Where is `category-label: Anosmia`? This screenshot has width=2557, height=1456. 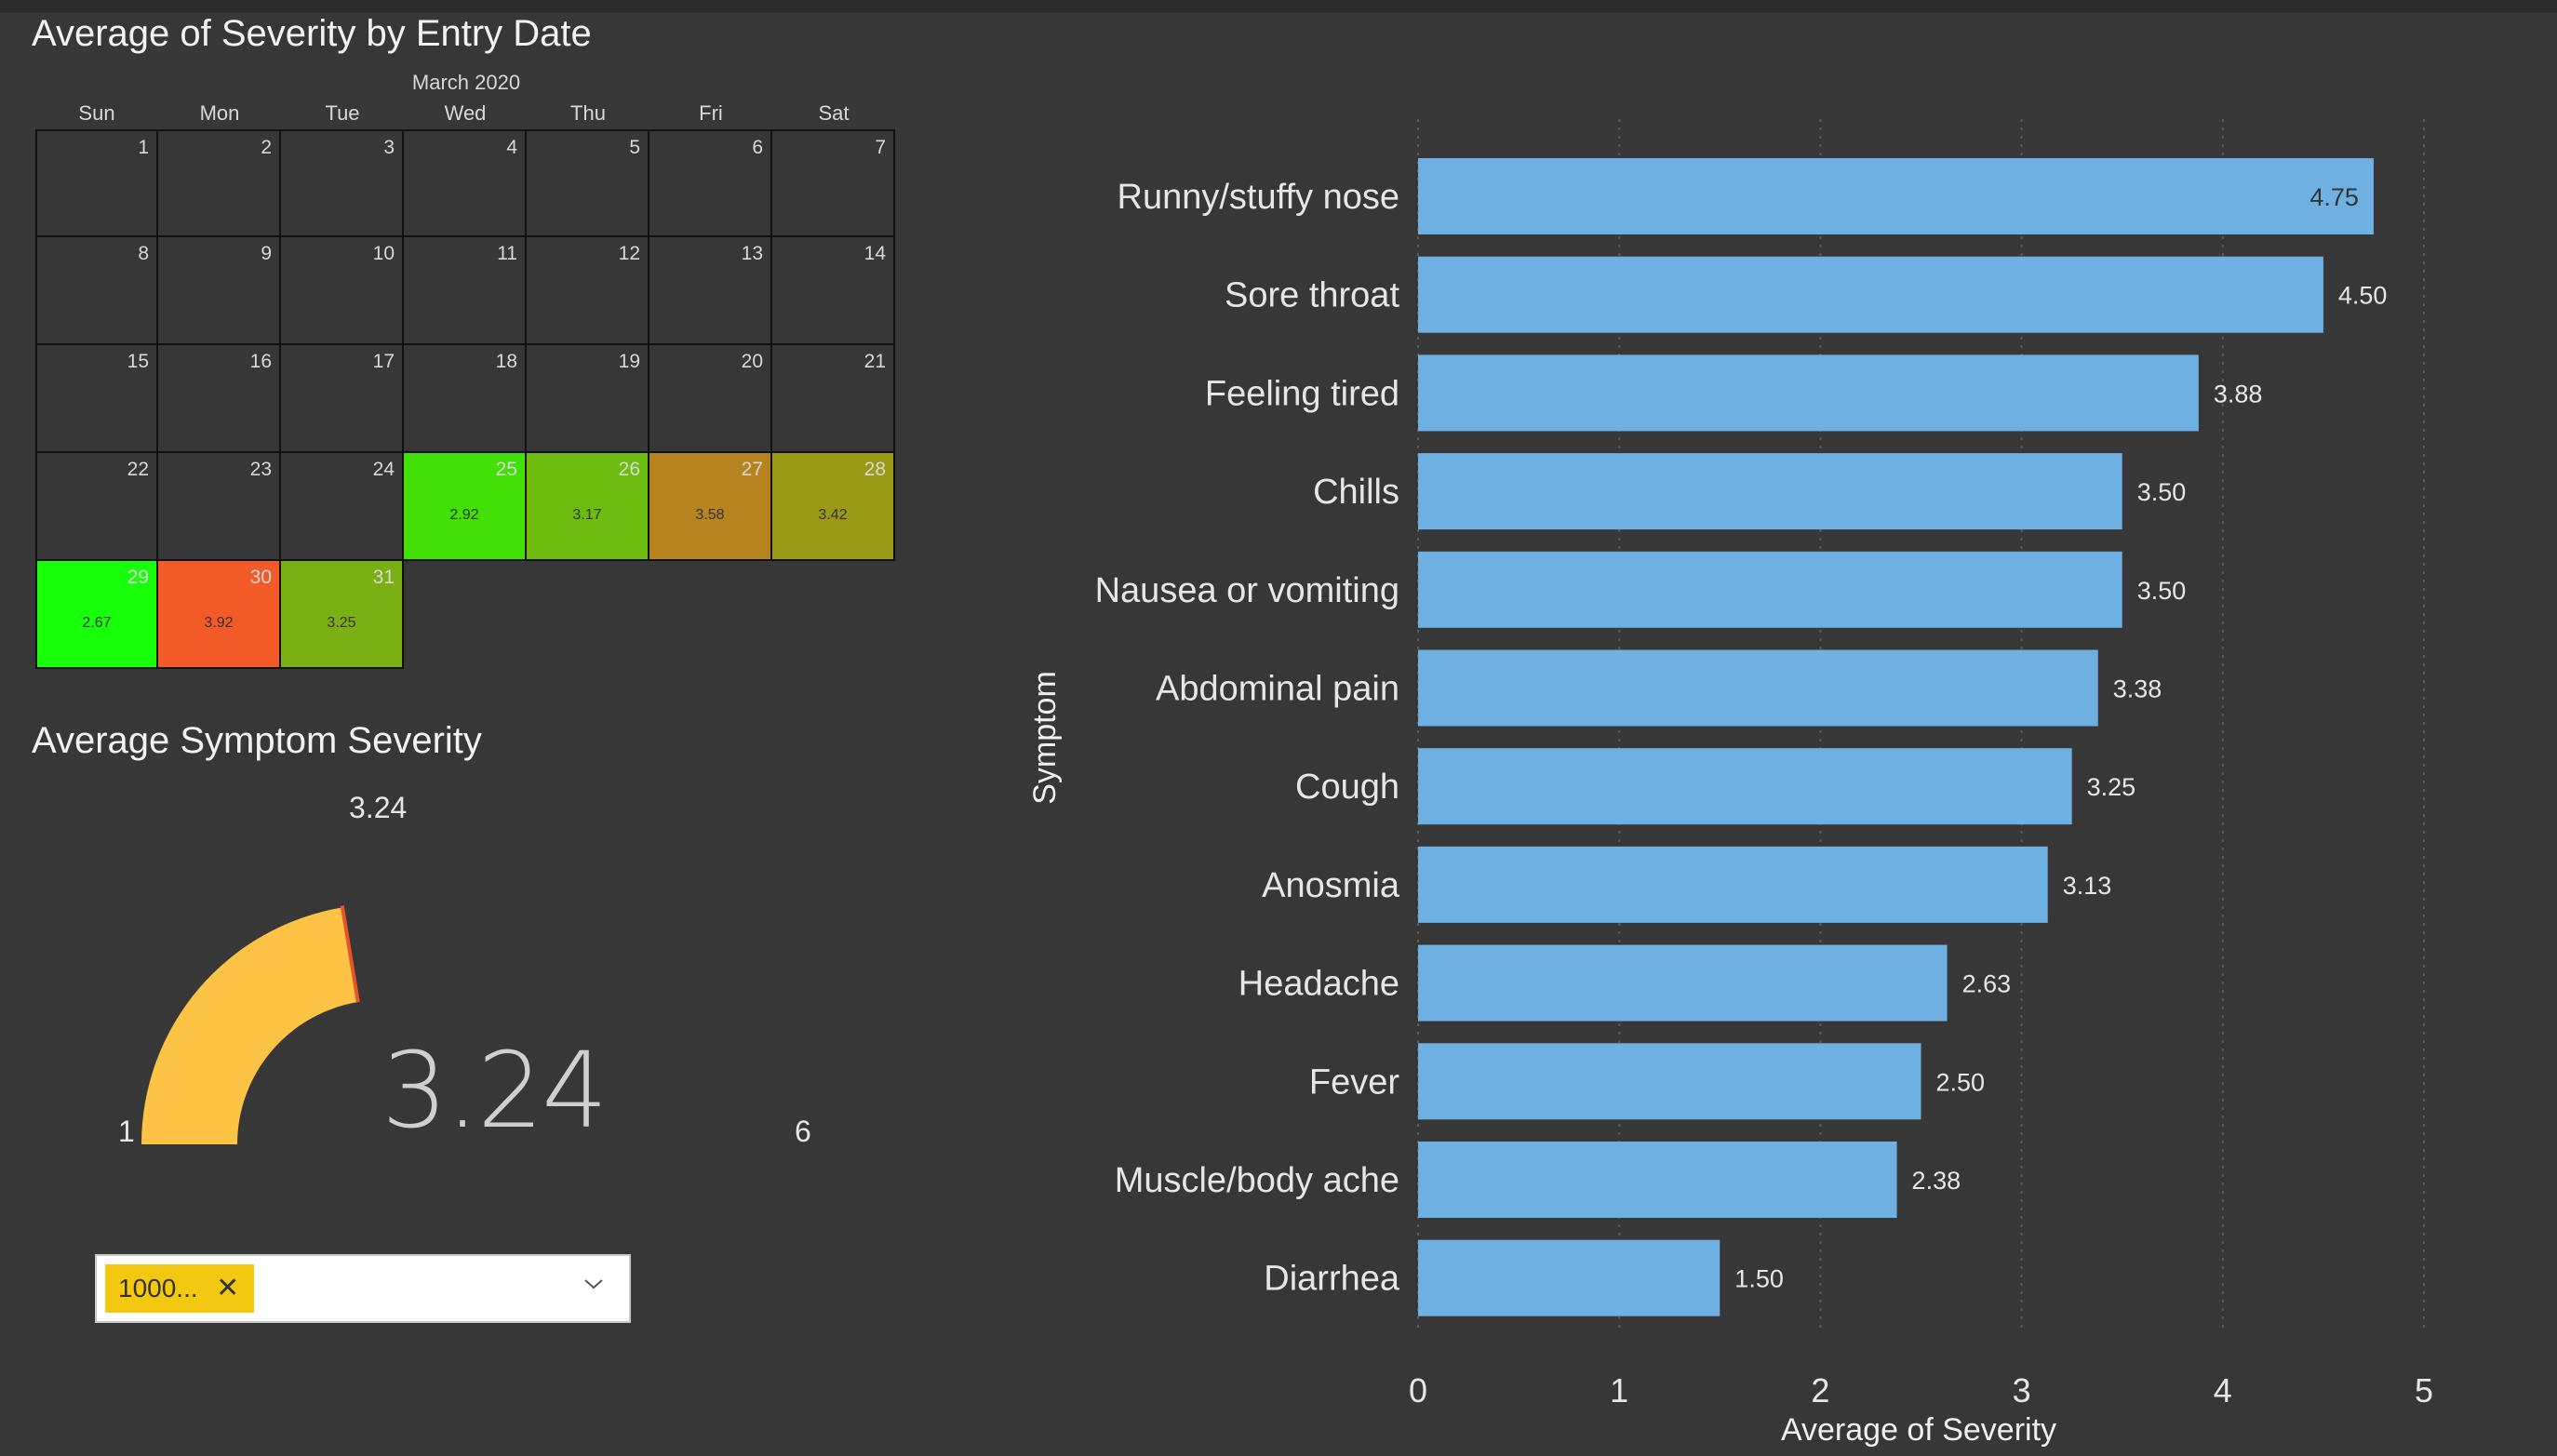 category-label: Anosmia is located at coordinates (1331, 885).